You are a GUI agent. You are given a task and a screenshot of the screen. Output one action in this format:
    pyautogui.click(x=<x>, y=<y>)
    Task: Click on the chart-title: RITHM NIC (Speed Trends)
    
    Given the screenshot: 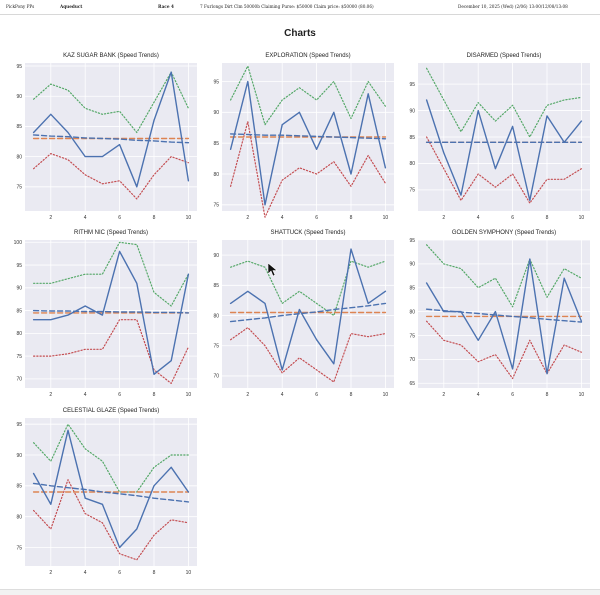 What is the action you would take?
    pyautogui.click(x=111, y=233)
    